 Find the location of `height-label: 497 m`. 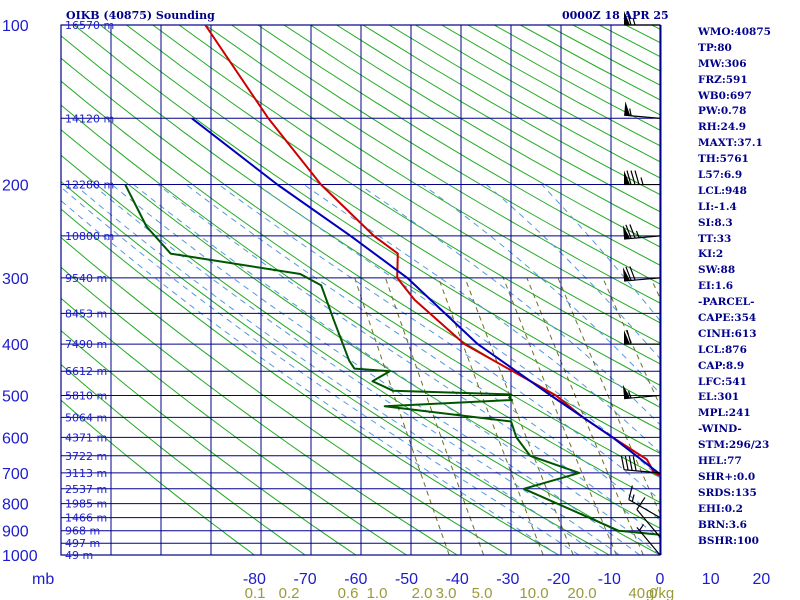

height-label: 497 m is located at coordinates (82, 543).